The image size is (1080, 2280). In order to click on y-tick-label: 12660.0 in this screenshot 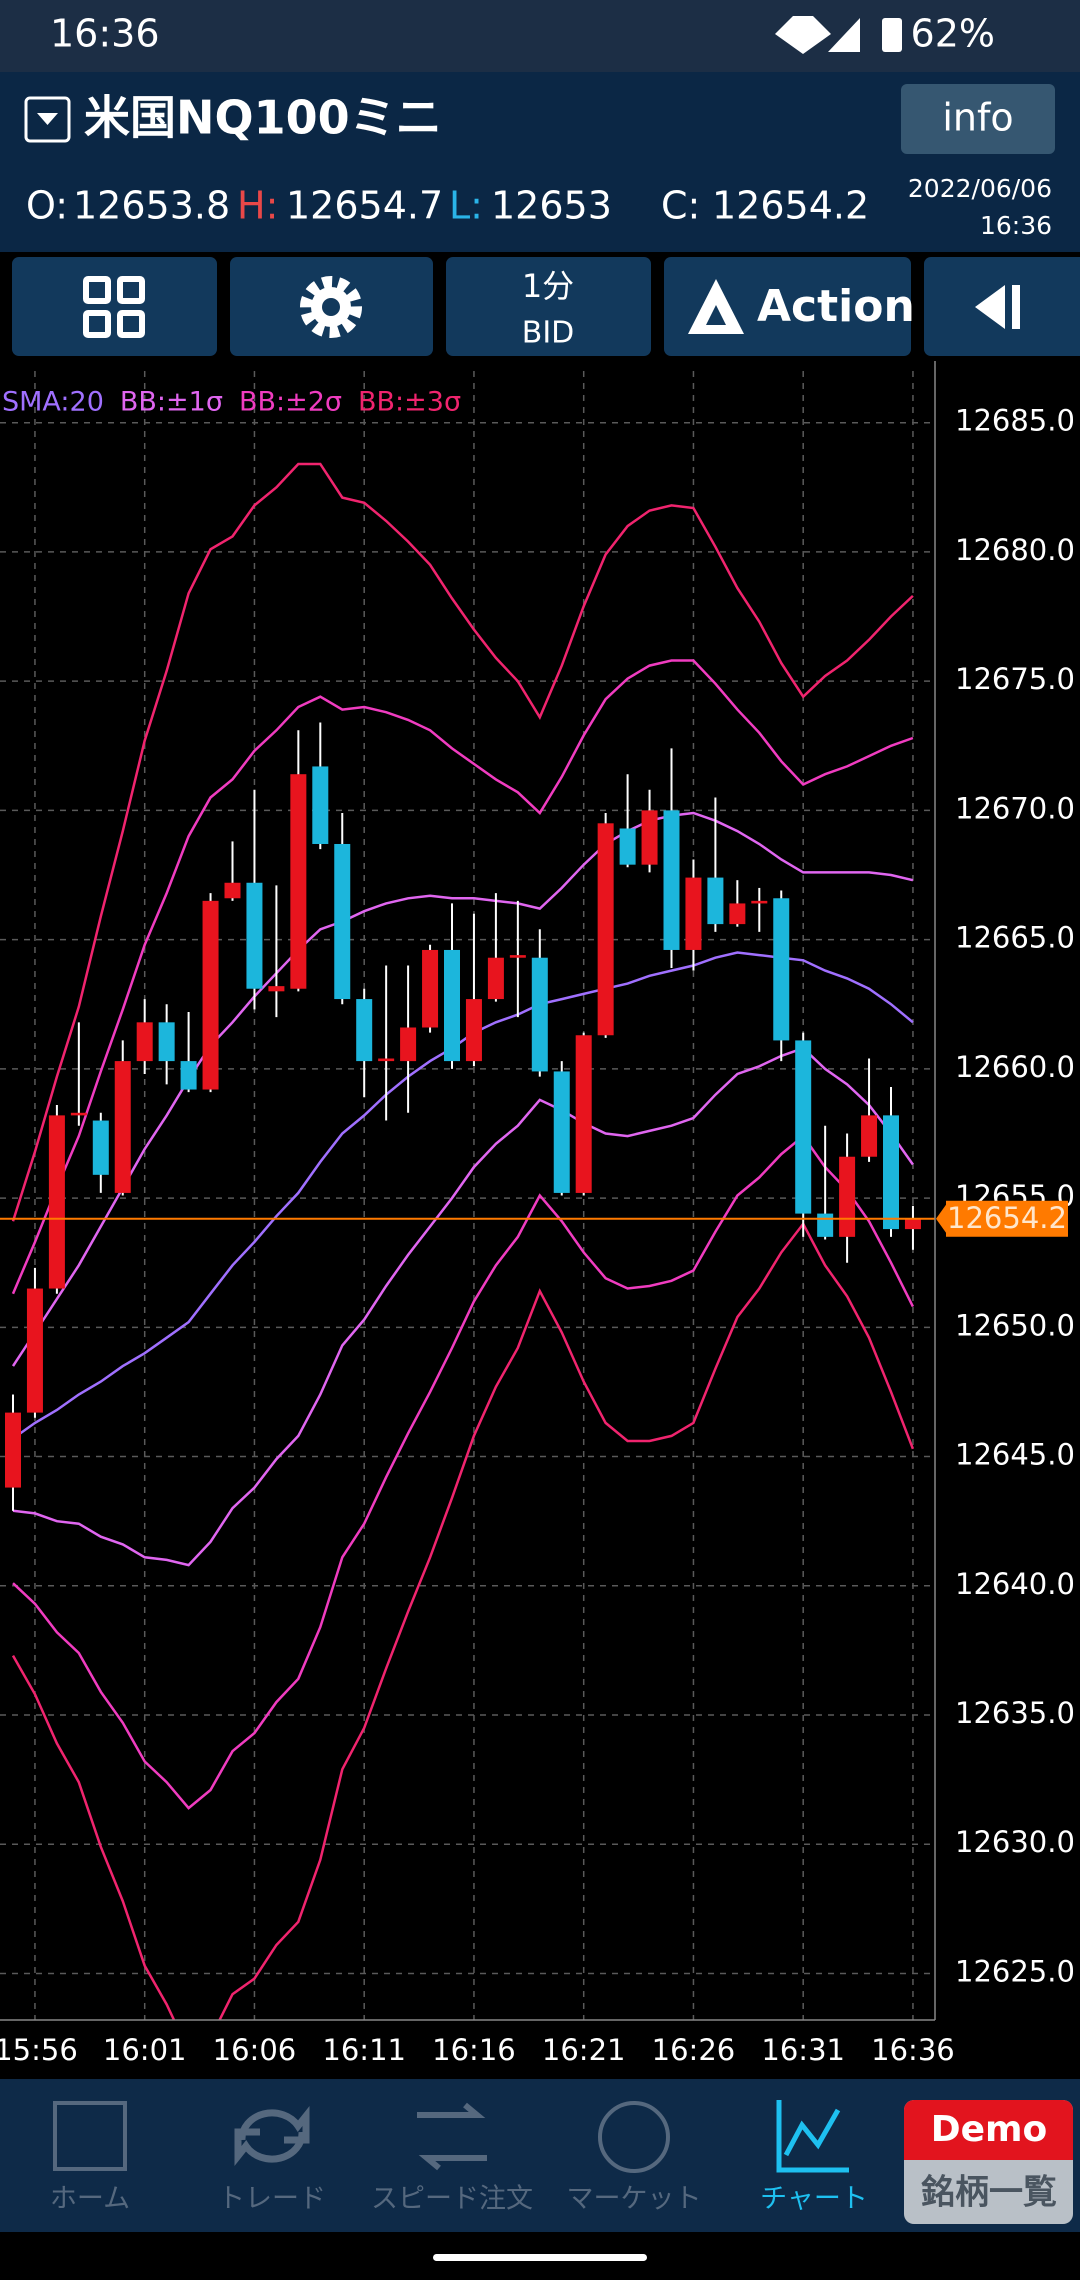, I will do `click(1015, 1067)`.